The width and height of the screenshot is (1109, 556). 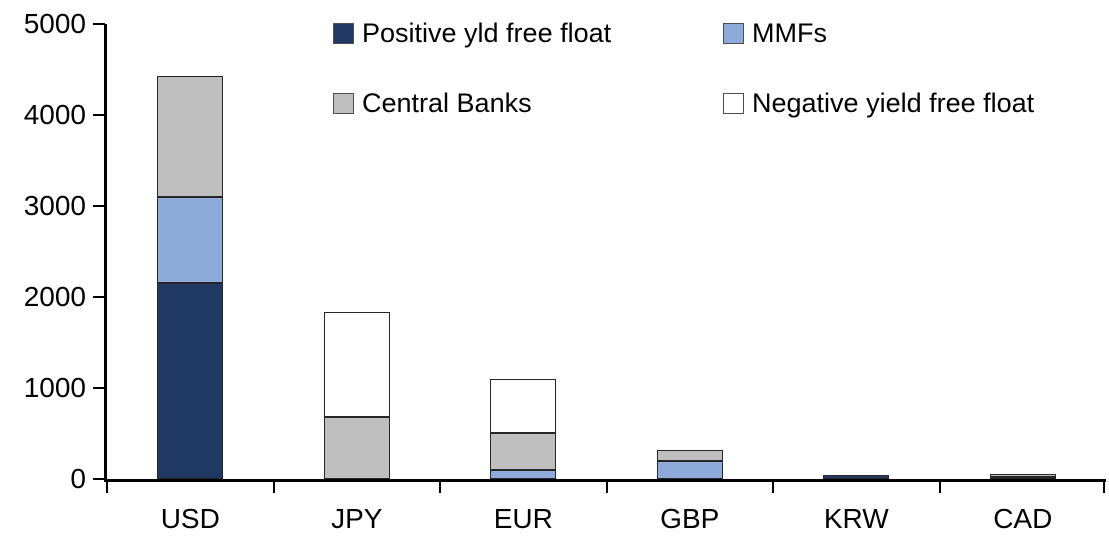 I want to click on legend-item: MMFs, so click(x=775, y=33).